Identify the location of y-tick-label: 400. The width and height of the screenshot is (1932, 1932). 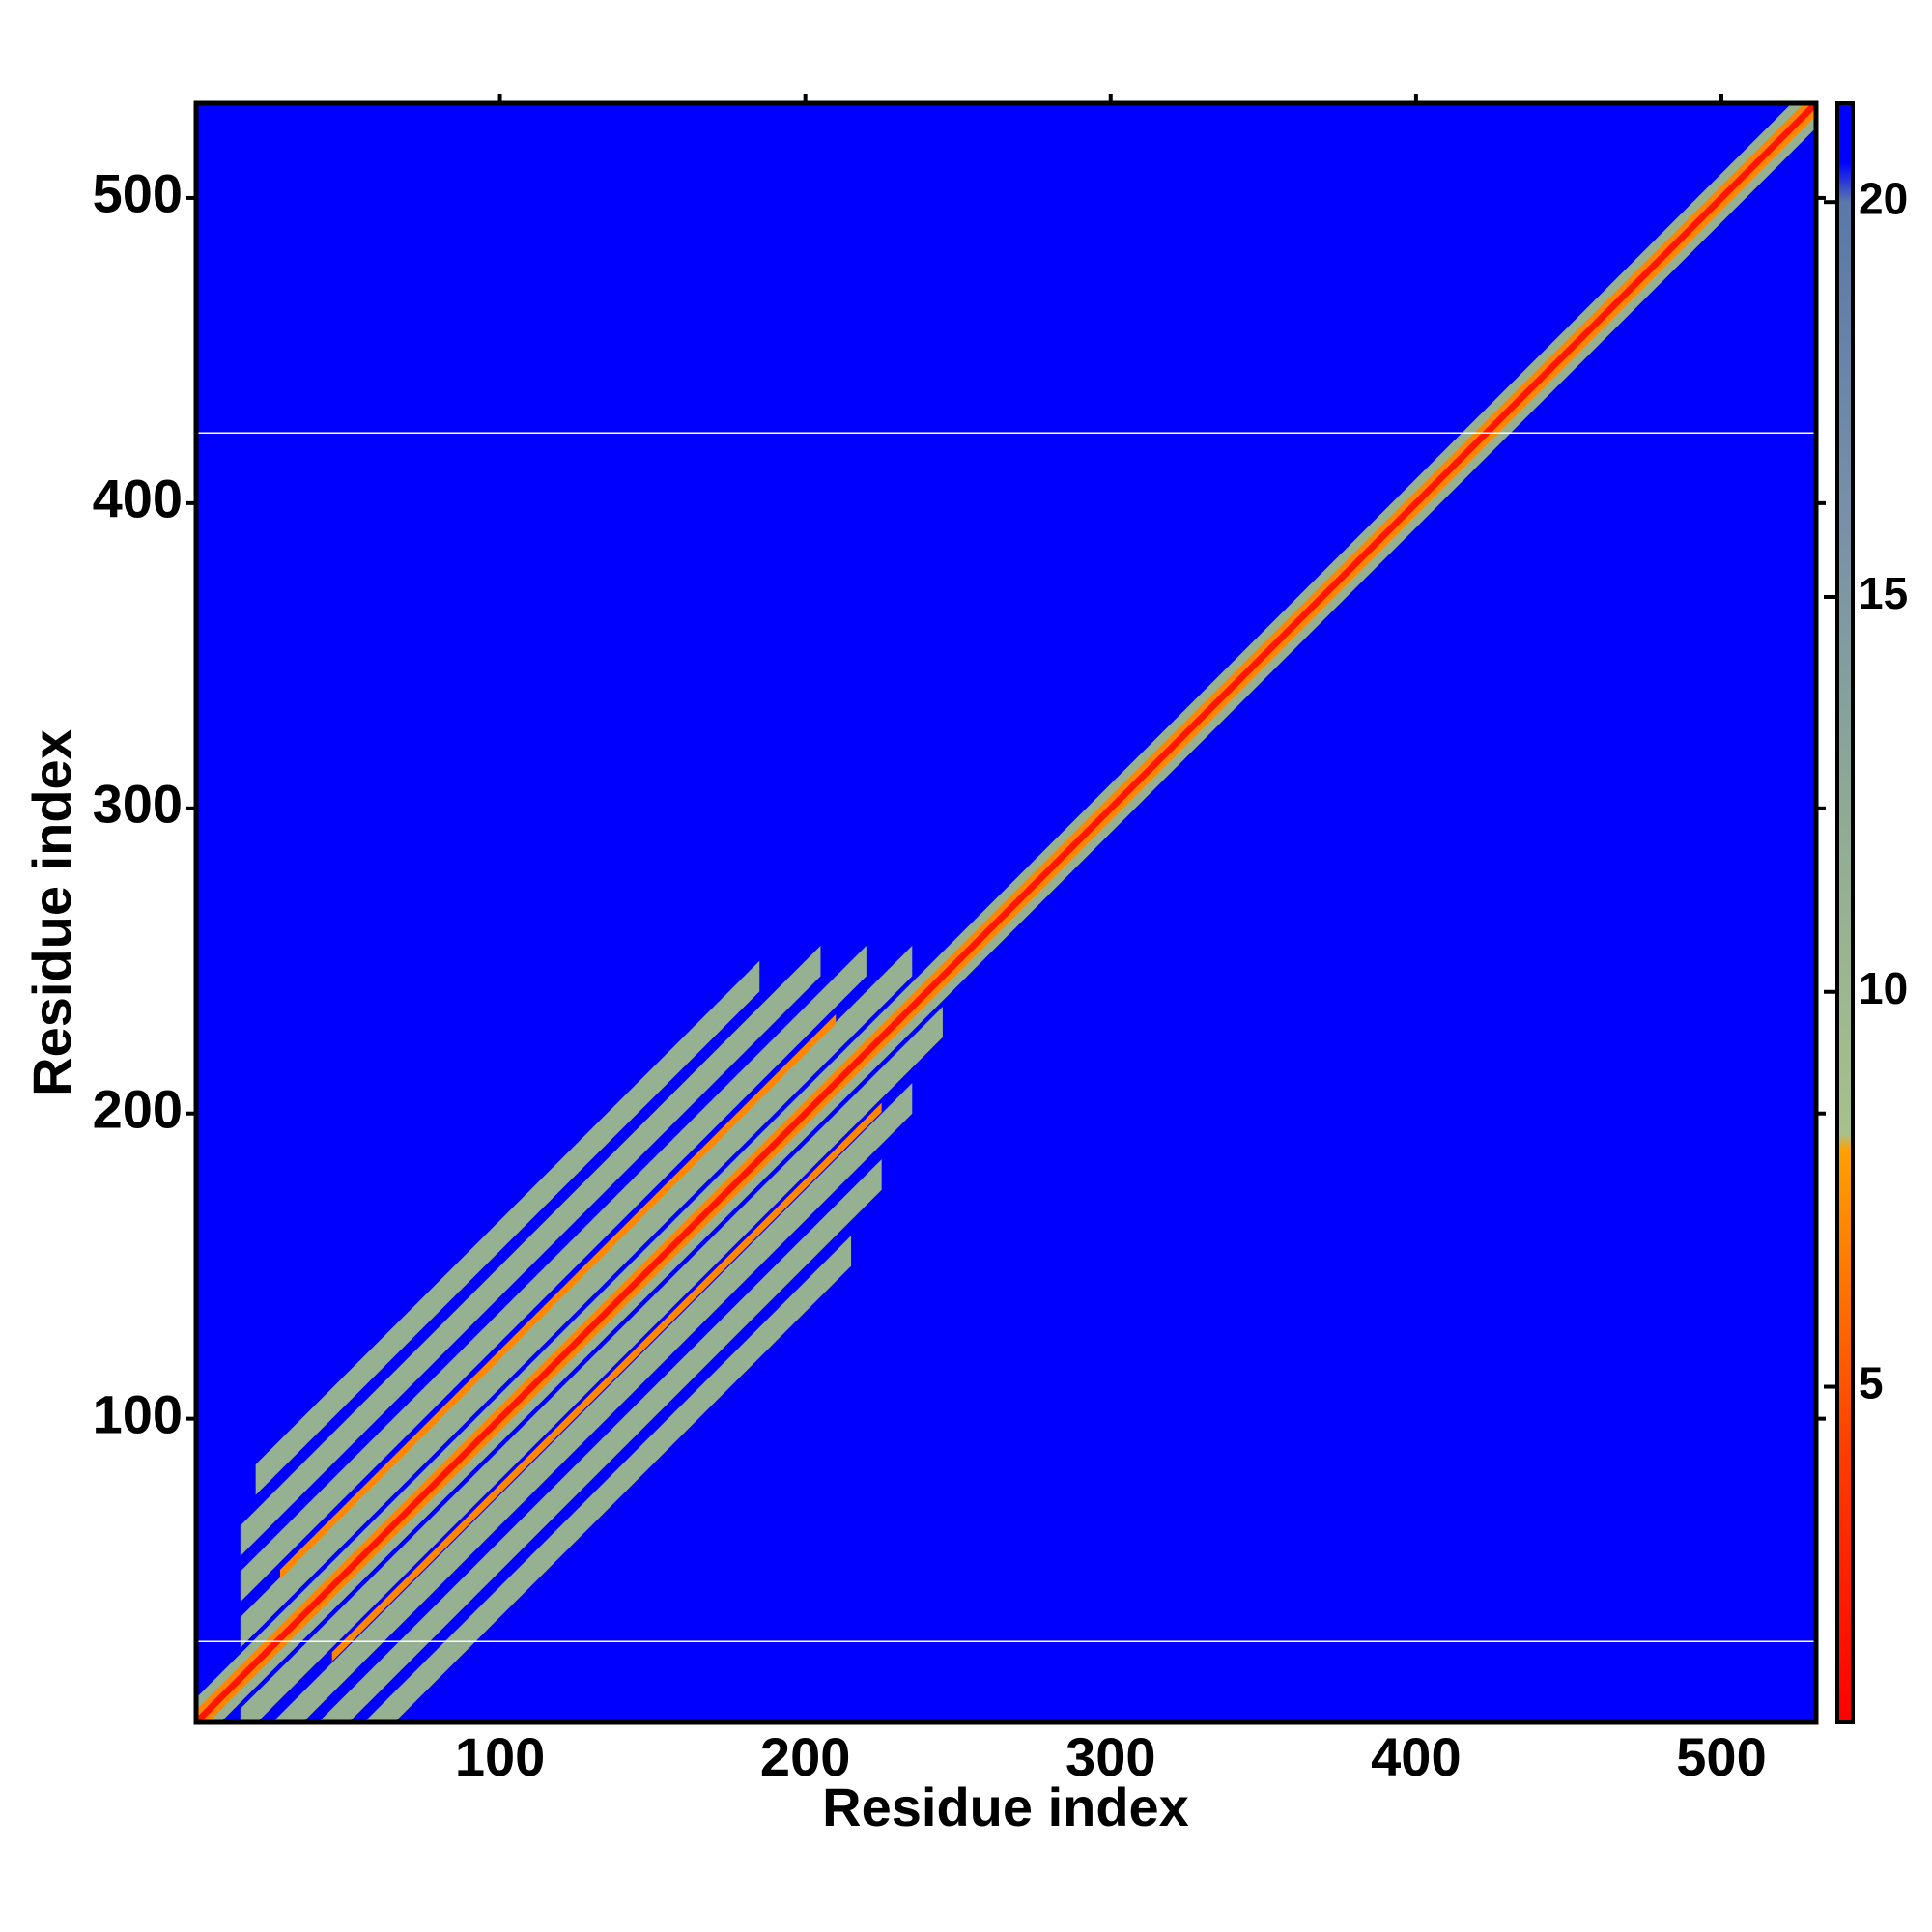
(138, 499).